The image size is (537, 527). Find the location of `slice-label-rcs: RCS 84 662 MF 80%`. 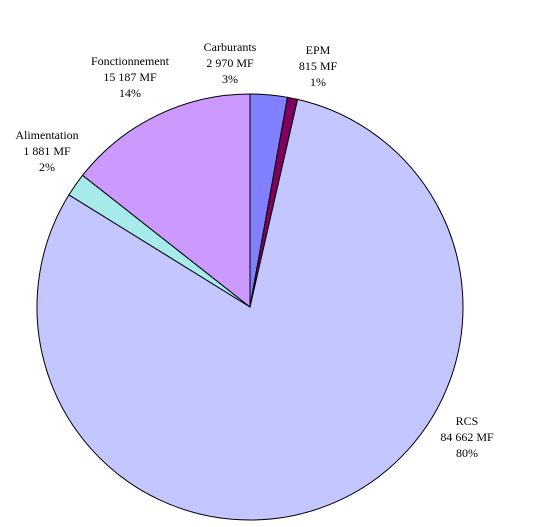

slice-label-rcs: RCS 84 662 MF 80% is located at coordinates (467, 437).